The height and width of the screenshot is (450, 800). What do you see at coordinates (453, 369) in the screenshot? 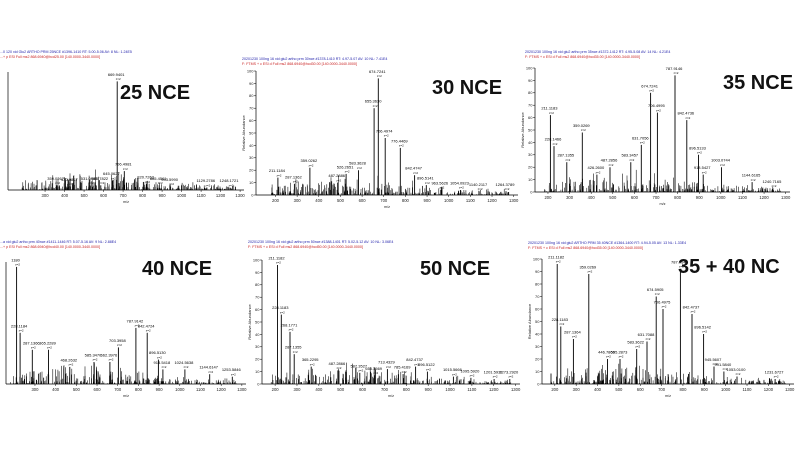
I see `peak-label: 1015.5666` at bounding box center [453, 369].